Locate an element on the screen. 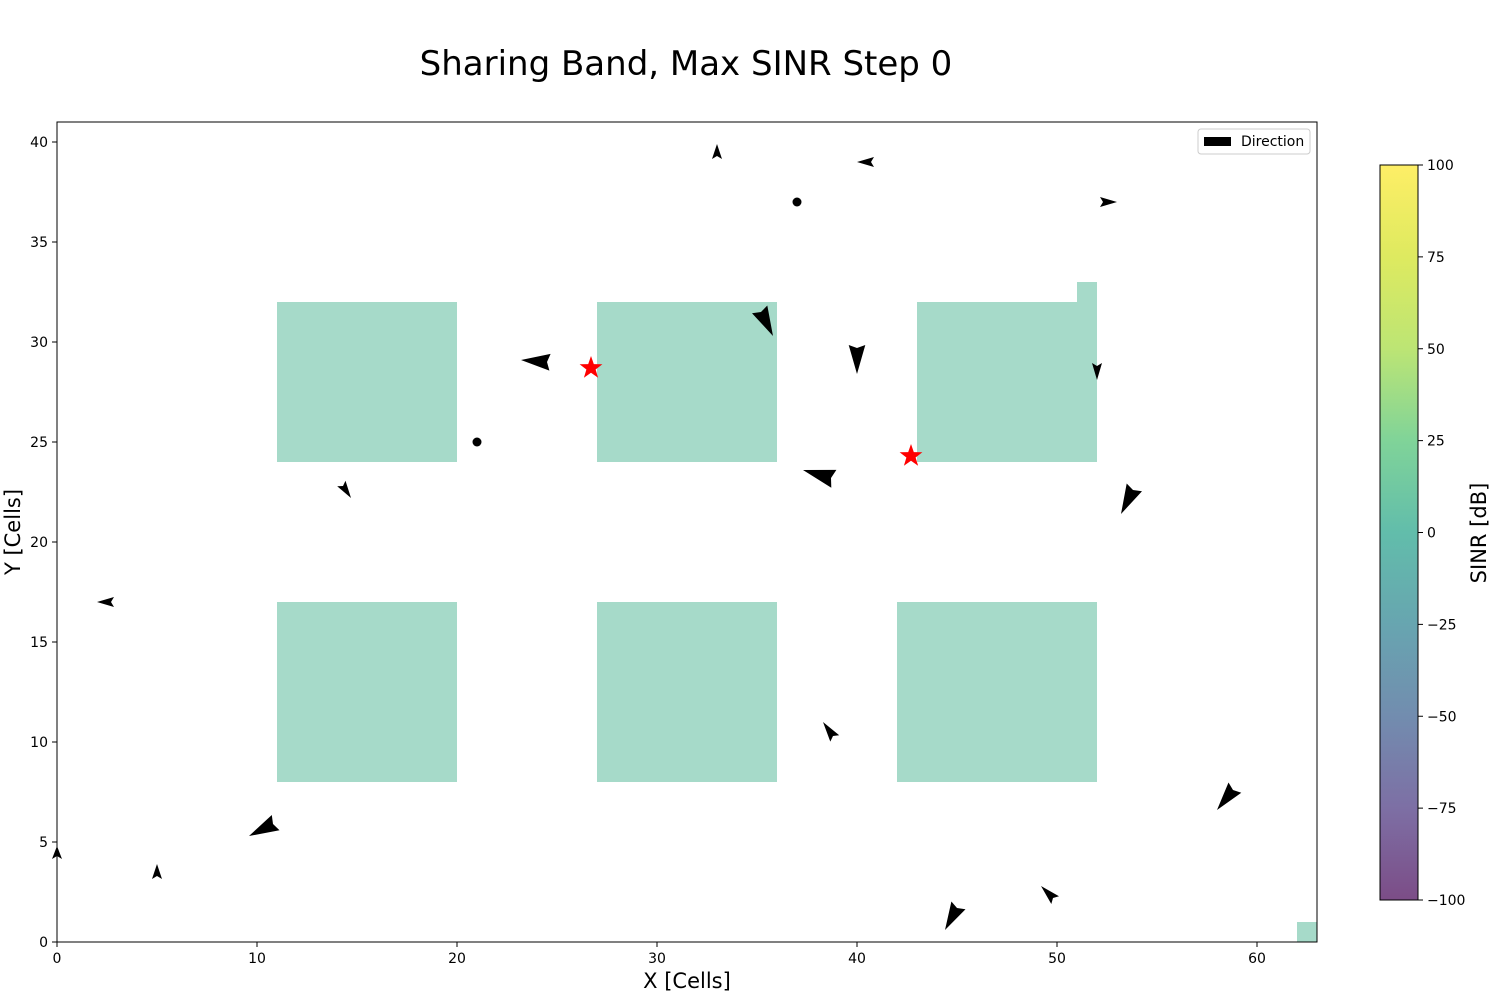 The height and width of the screenshot is (1000, 1500). x-tick-label: 10 is located at coordinates (257, 959).